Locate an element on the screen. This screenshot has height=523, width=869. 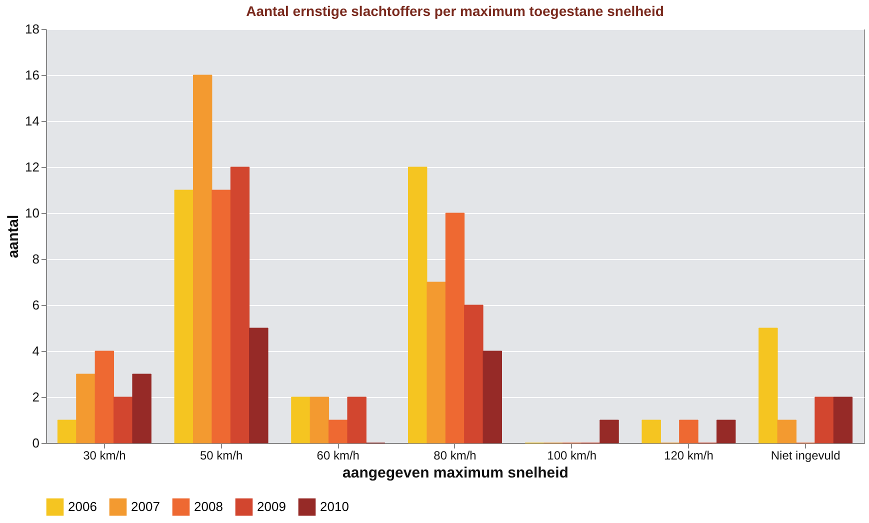
y-tick-label: 6 is located at coordinates (36, 305).